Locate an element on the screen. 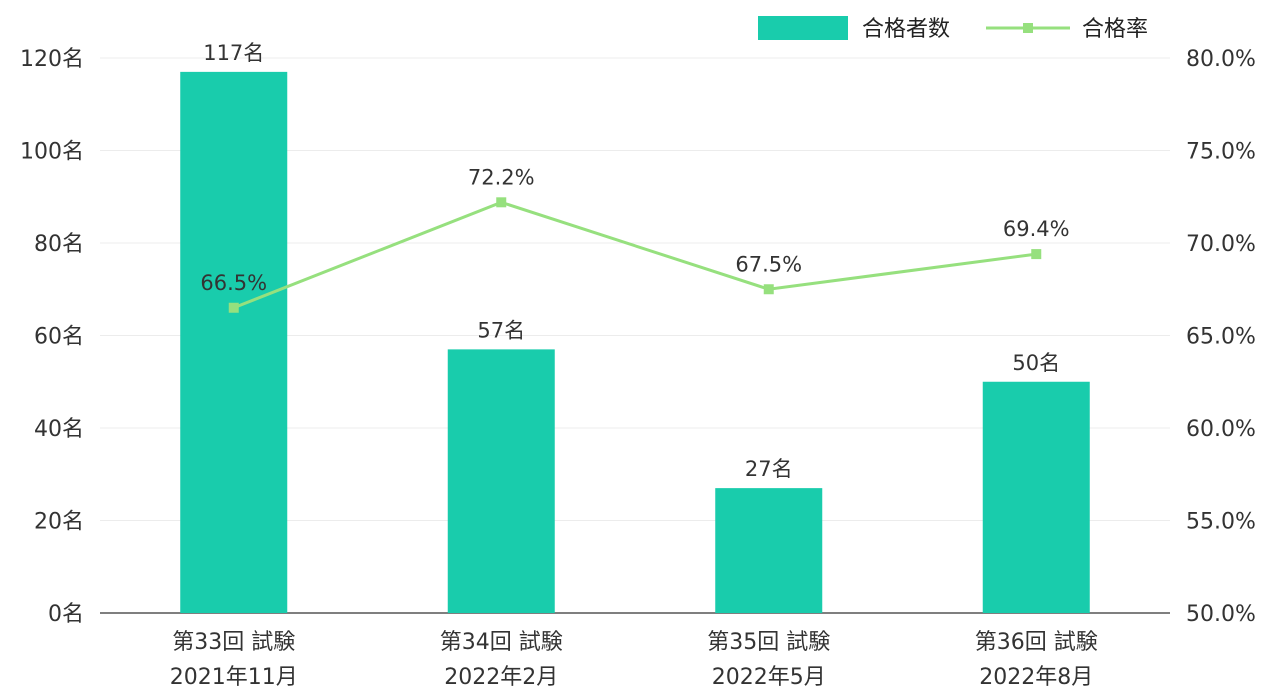  category-label: 第35回 試験 is located at coordinates (768, 642).